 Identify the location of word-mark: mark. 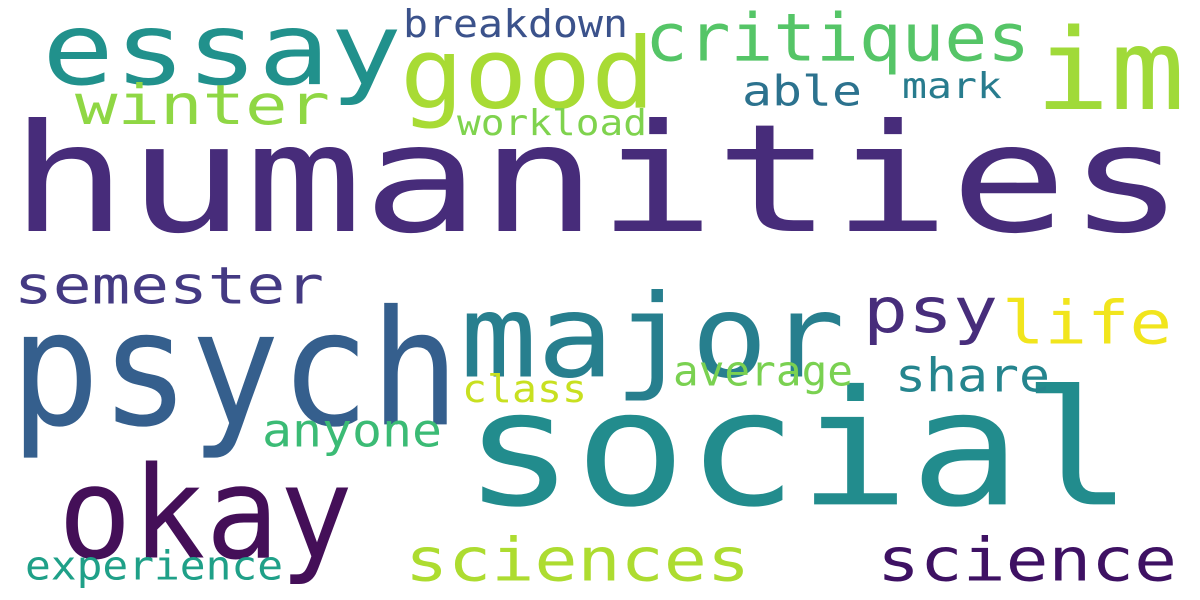
(952, 85).